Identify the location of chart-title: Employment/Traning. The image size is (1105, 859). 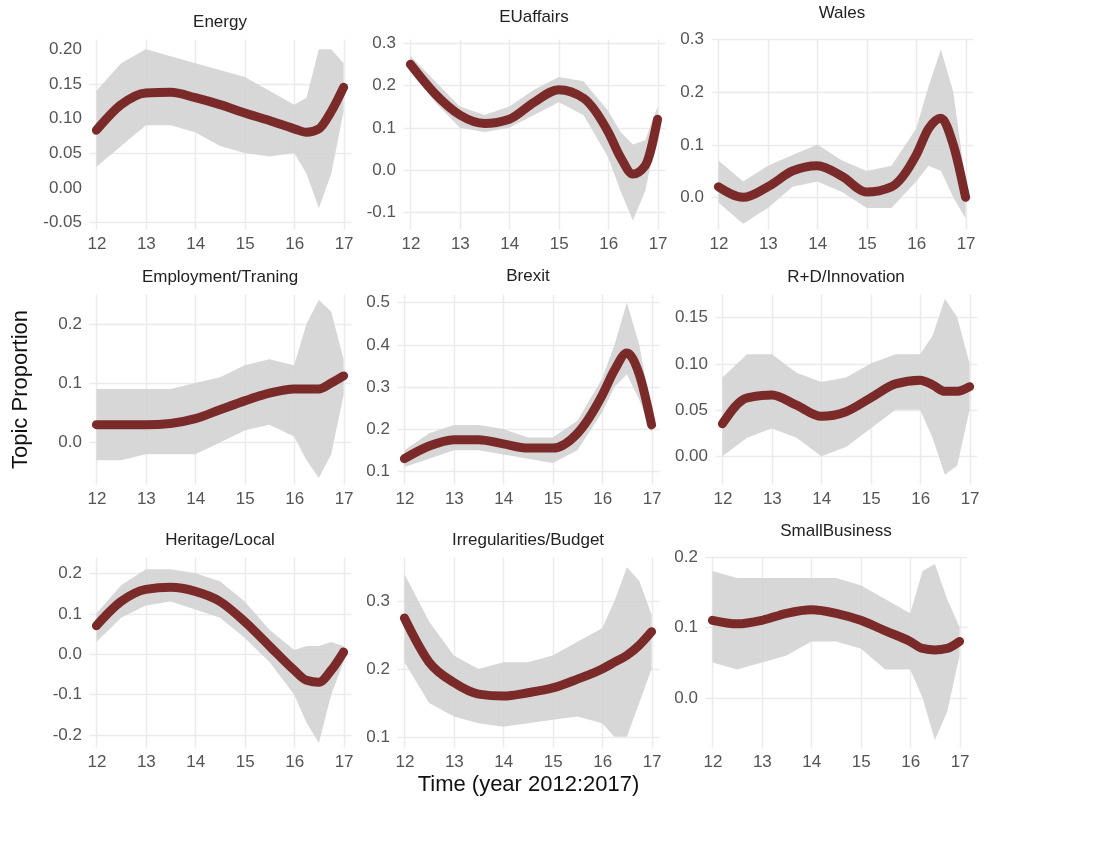
(220, 276).